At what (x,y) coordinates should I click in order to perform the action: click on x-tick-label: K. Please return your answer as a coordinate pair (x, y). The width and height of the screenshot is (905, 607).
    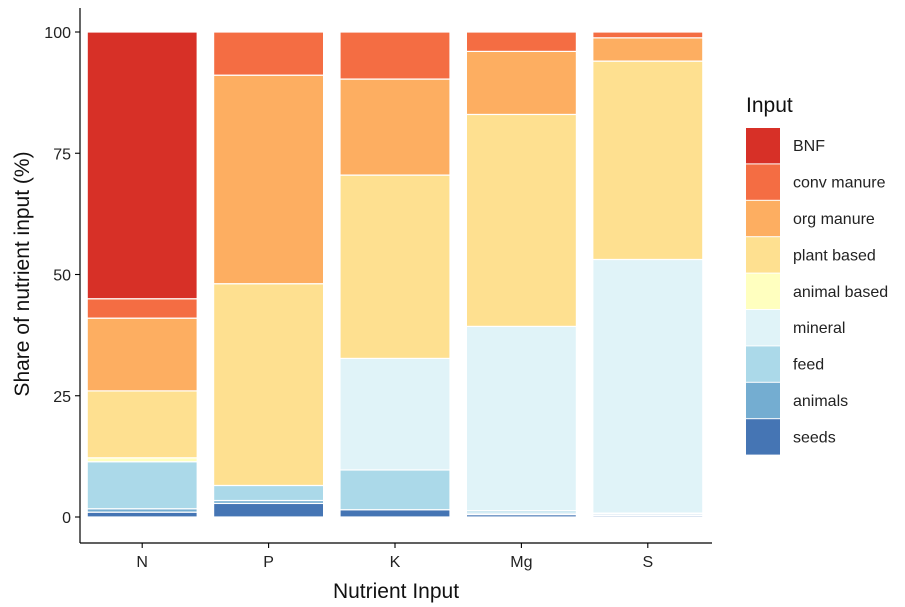
    Looking at the image, I should click on (395, 562).